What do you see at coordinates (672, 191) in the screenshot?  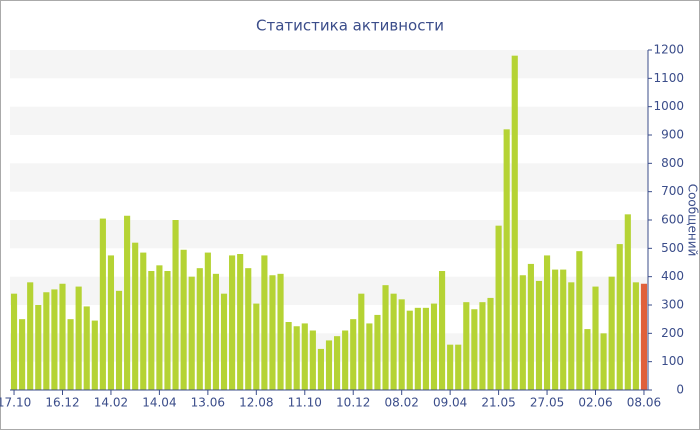 I see `y-tick-label: 700` at bounding box center [672, 191].